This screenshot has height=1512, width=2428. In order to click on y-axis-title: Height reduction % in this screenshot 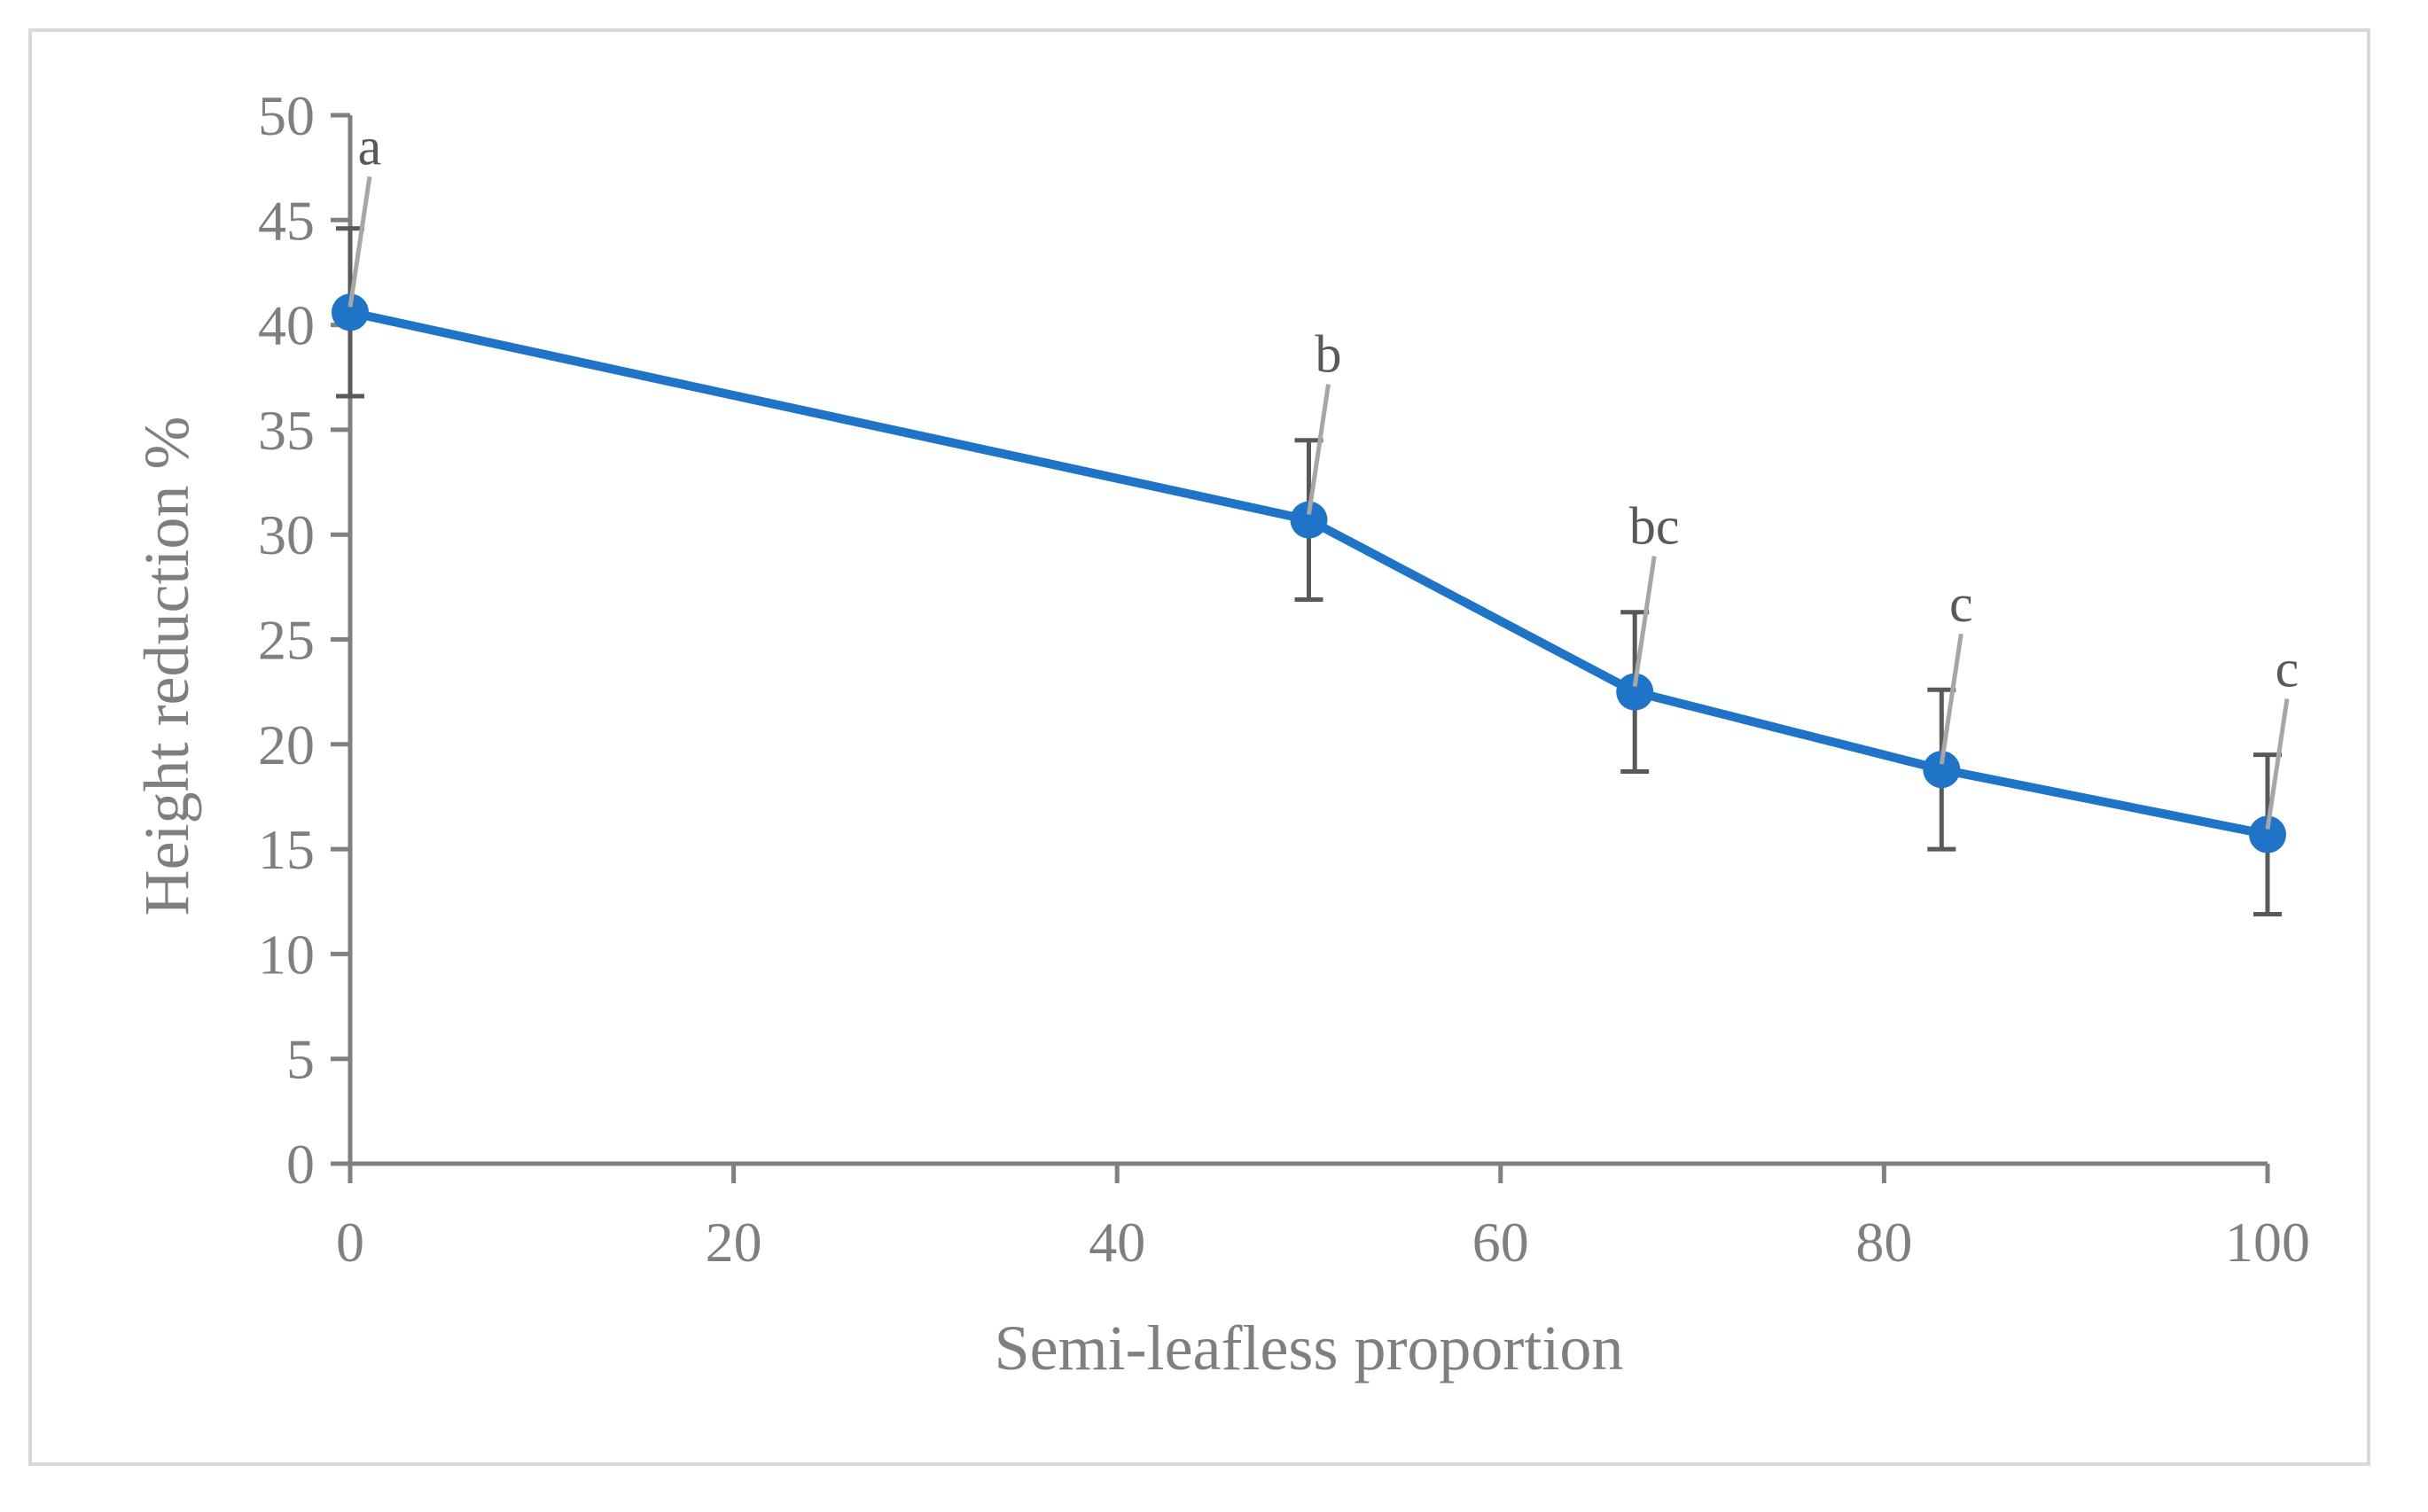, I will do `click(167, 666)`.